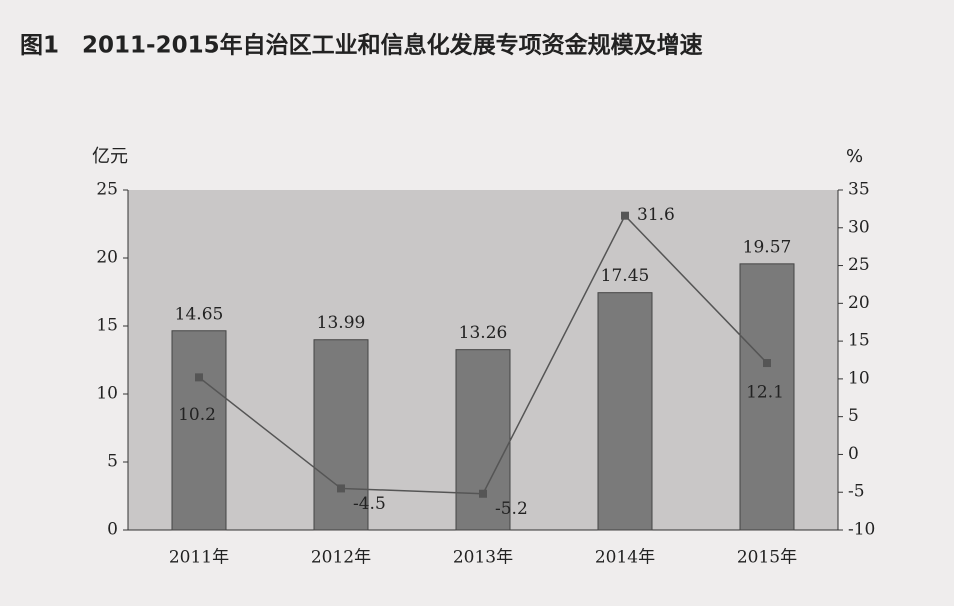  What do you see at coordinates (859, 341) in the screenshot?
I see `y2-tick-label: 15` at bounding box center [859, 341].